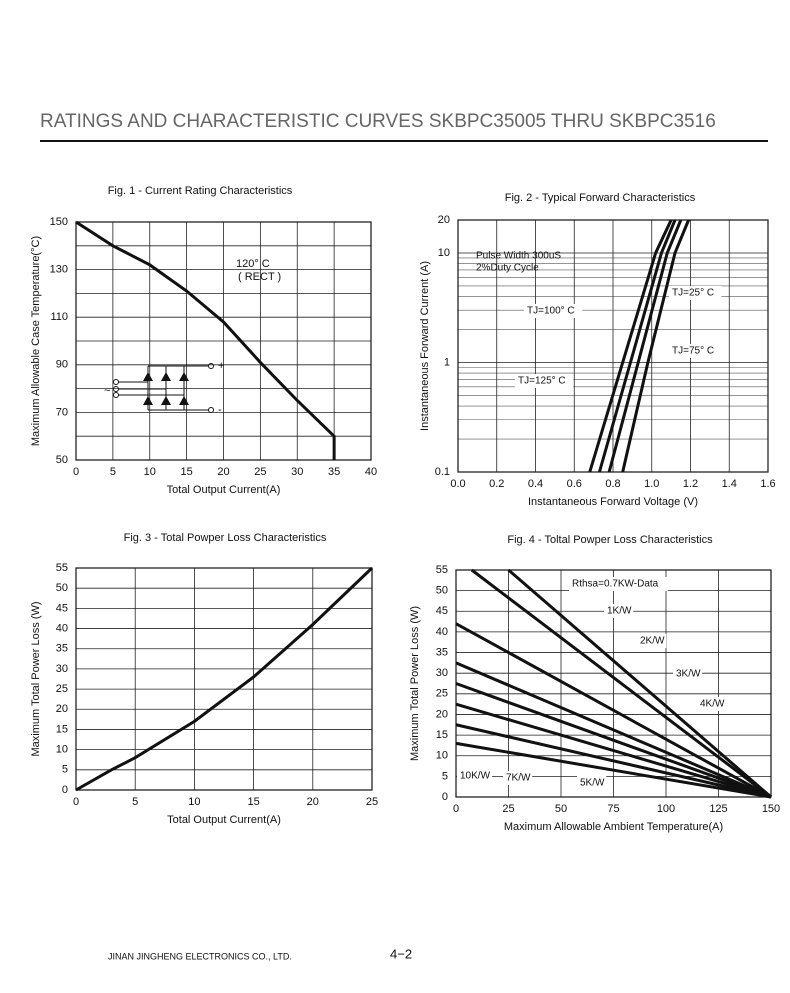  I want to click on x-tick-label: 0.2, so click(496, 484).